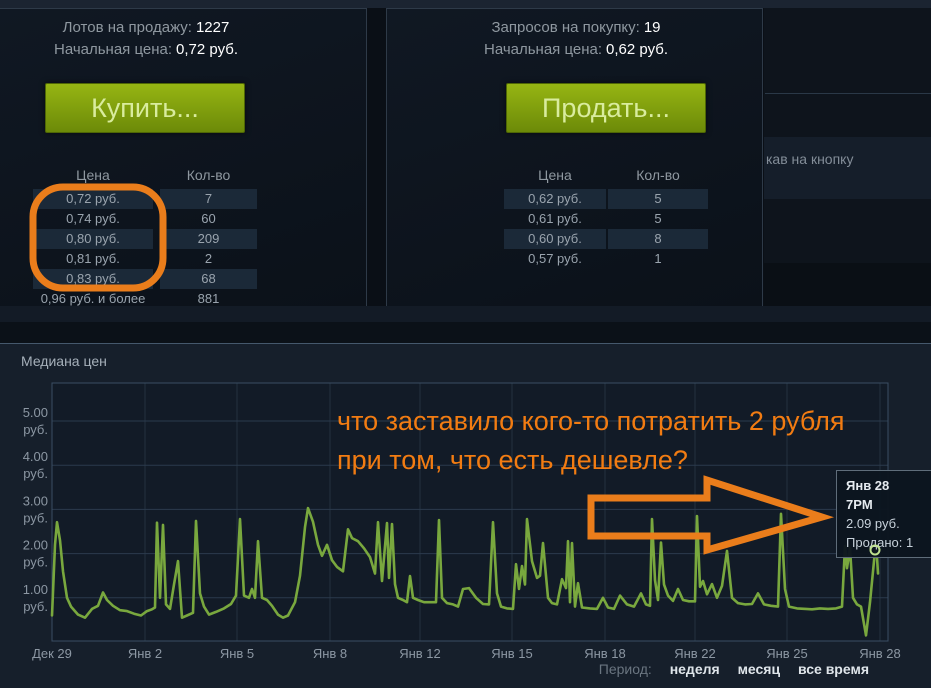 This screenshot has height=688, width=931. Describe the element at coordinates (734, 669) in the screenshot. I see `period-selector: Период: неделя месяц все время` at that location.